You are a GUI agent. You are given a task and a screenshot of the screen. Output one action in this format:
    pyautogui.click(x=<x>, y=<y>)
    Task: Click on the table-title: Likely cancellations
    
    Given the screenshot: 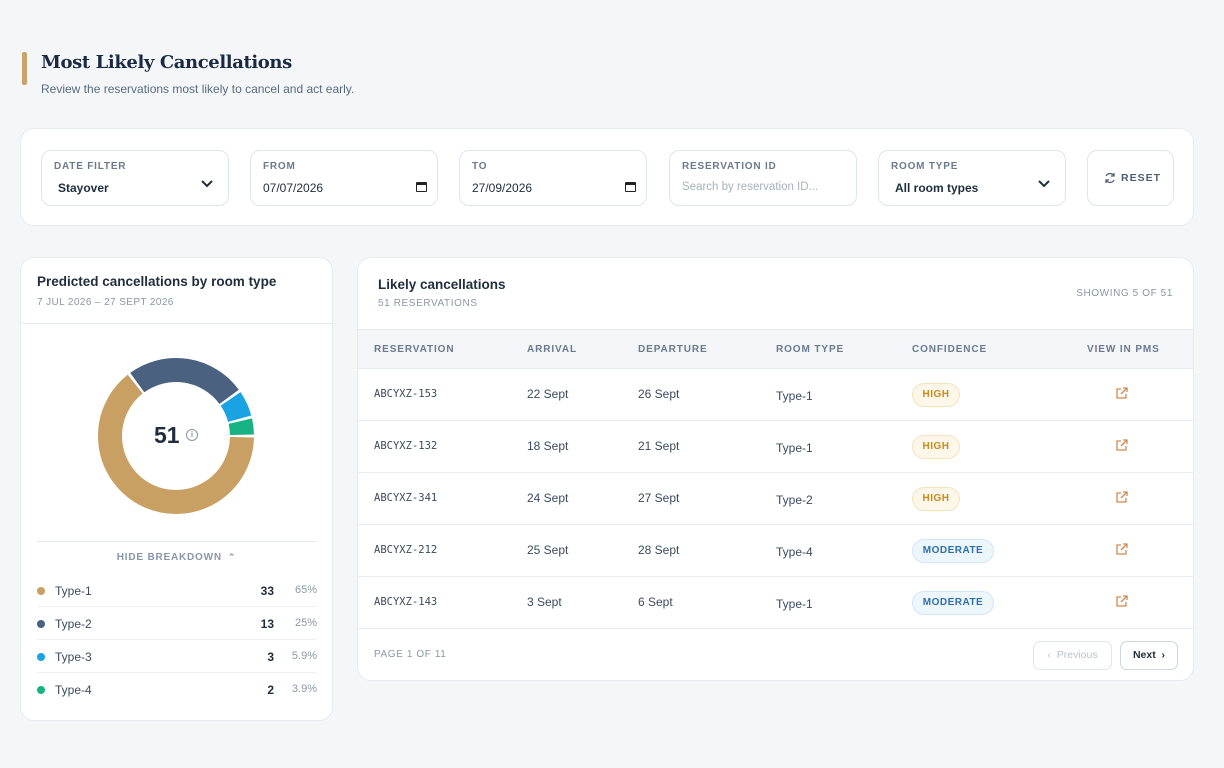 What is the action you would take?
    pyautogui.click(x=442, y=284)
    